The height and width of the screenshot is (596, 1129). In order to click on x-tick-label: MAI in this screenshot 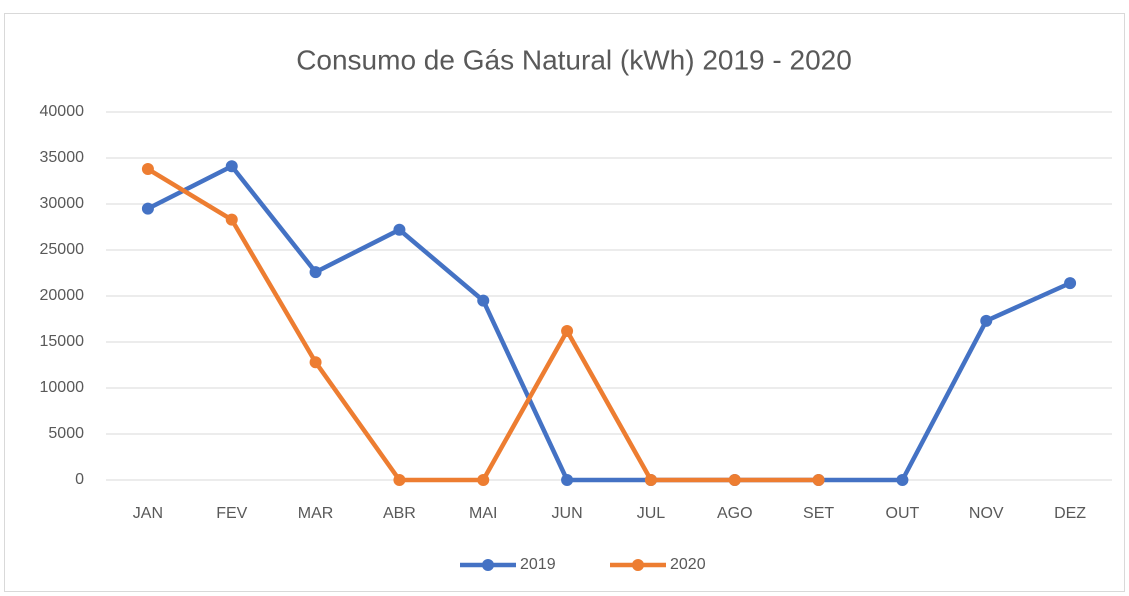, I will do `click(483, 513)`.